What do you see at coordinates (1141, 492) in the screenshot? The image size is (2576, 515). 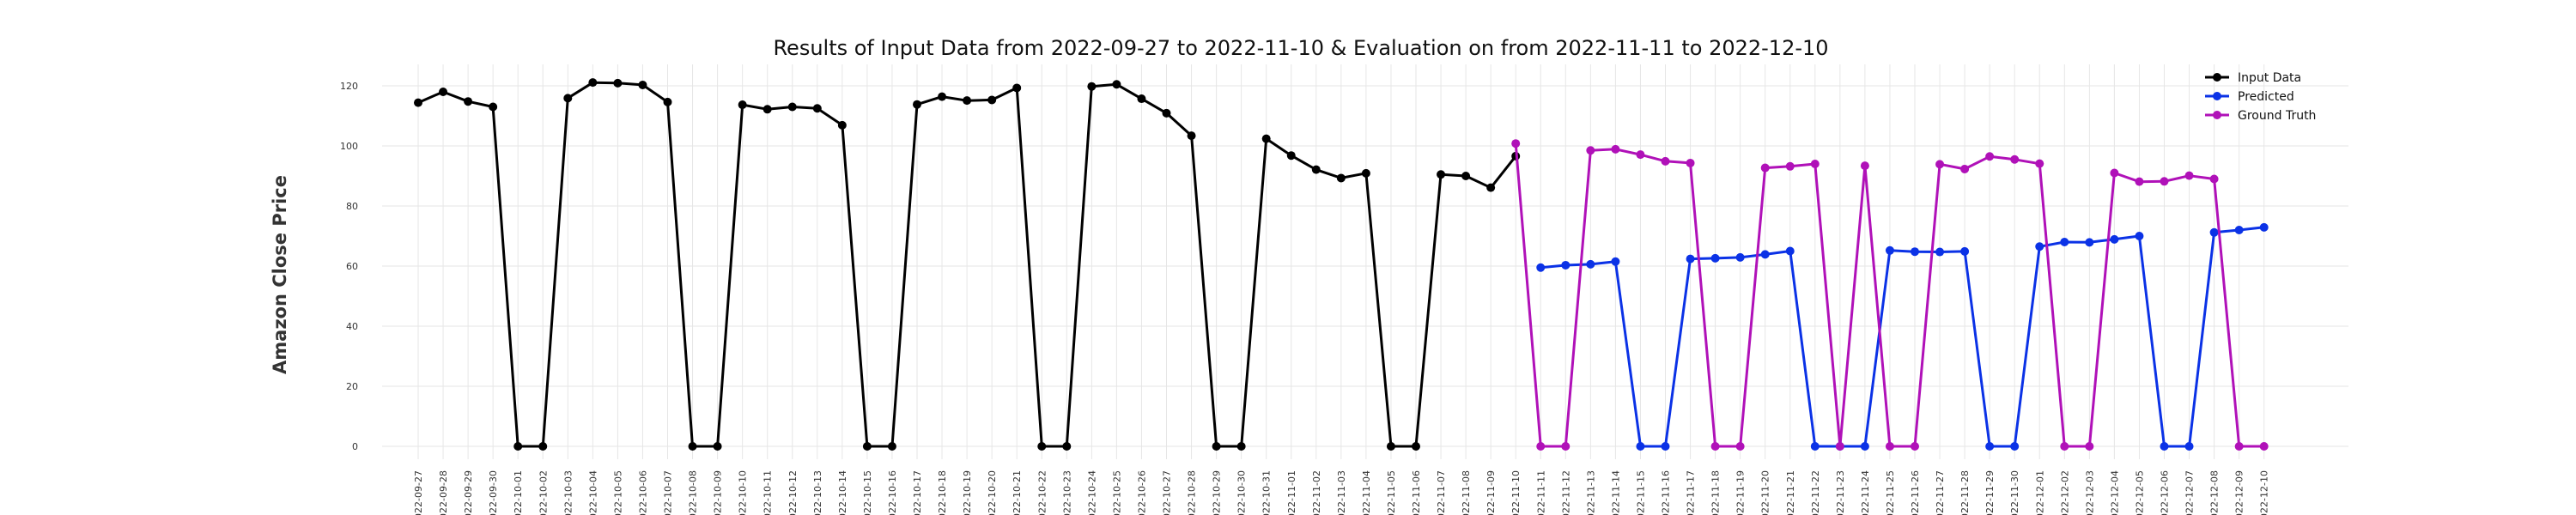 I see `x-tick-label: 2022-10-26` at bounding box center [1141, 492].